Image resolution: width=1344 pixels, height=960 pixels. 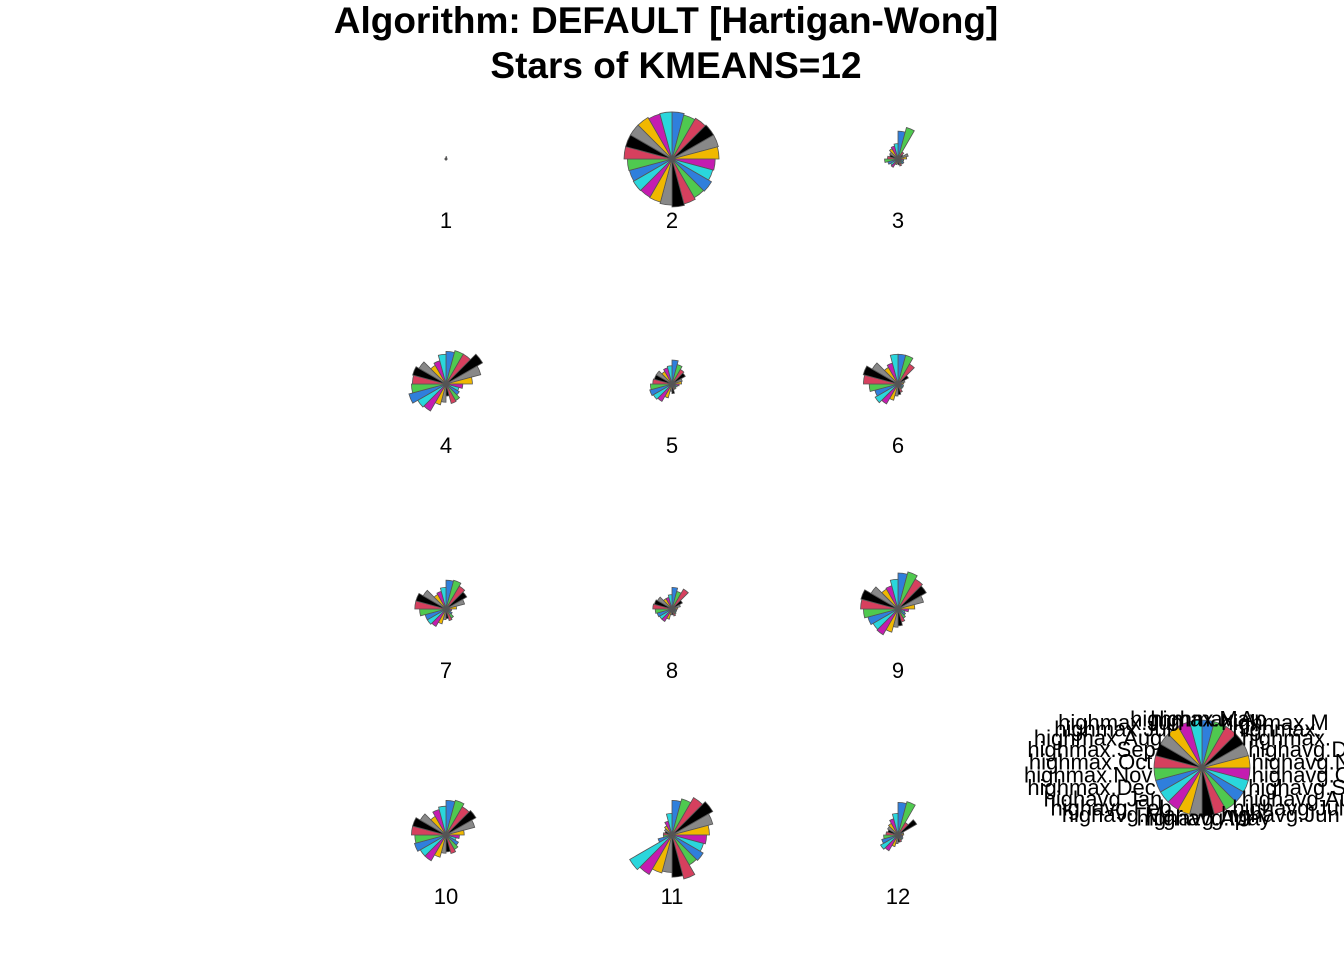 What do you see at coordinates (672, 445) in the screenshot?
I see `cluster-label: 5` at bounding box center [672, 445].